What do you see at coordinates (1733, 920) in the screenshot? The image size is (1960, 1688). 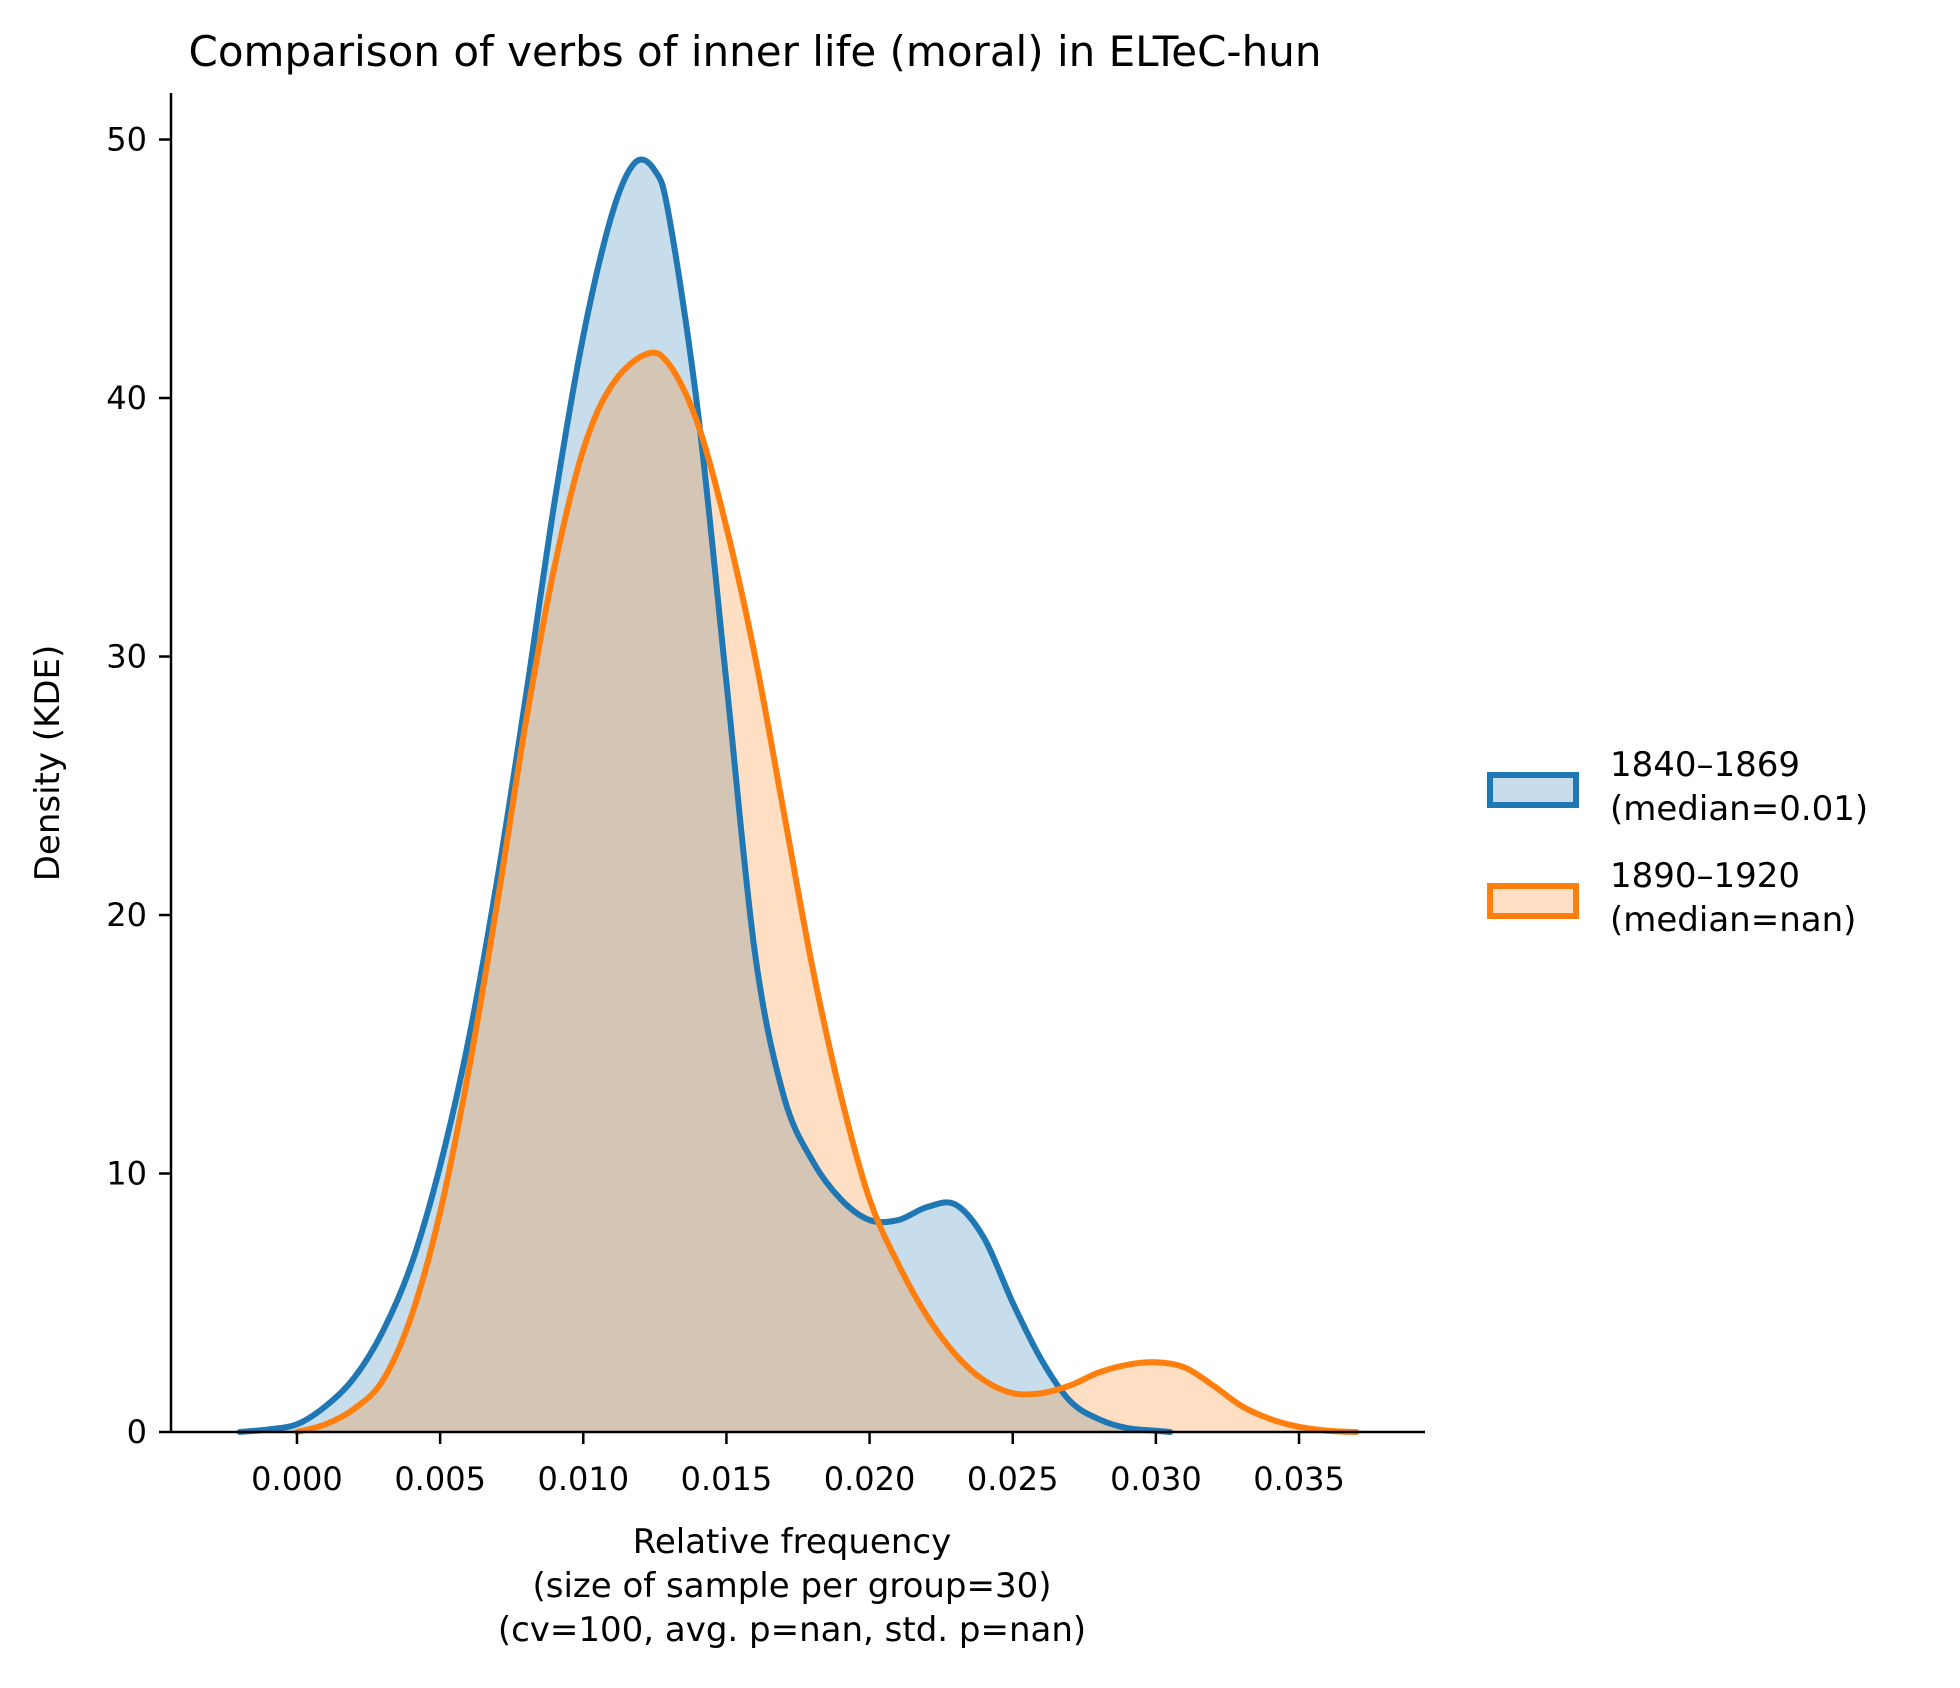 I see `legend-sublabel-1890-1920: (median=nan)` at bounding box center [1733, 920].